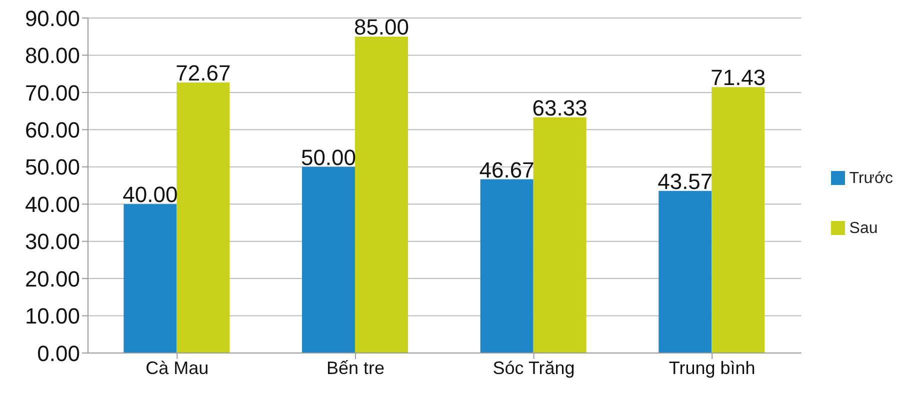 This screenshot has width=921, height=407. What do you see at coordinates (533, 368) in the screenshot?
I see `x-tick-label: Sóc Trăng` at bounding box center [533, 368].